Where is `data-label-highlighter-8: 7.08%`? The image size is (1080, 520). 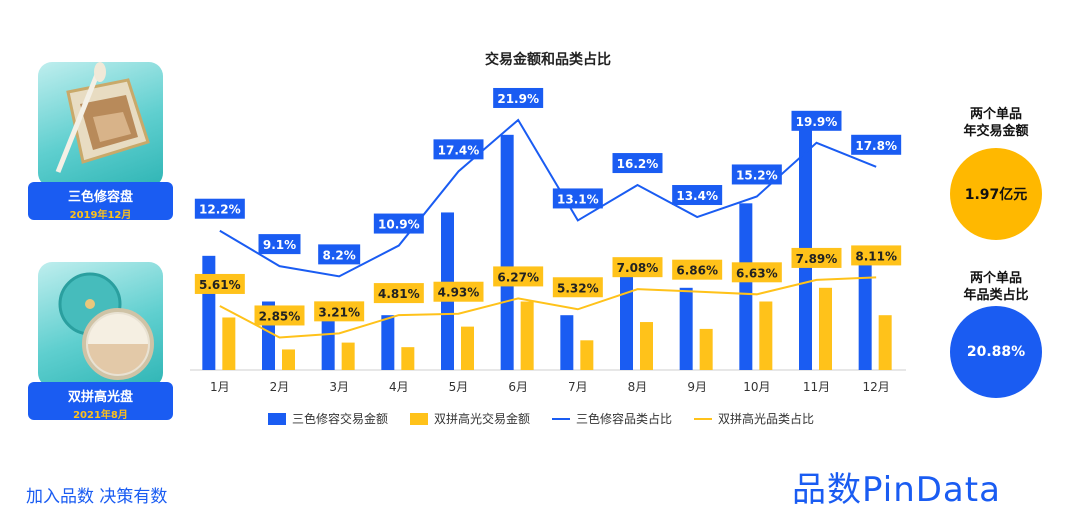
data-label-highlighter-8: 7.08% is located at coordinates (638, 268).